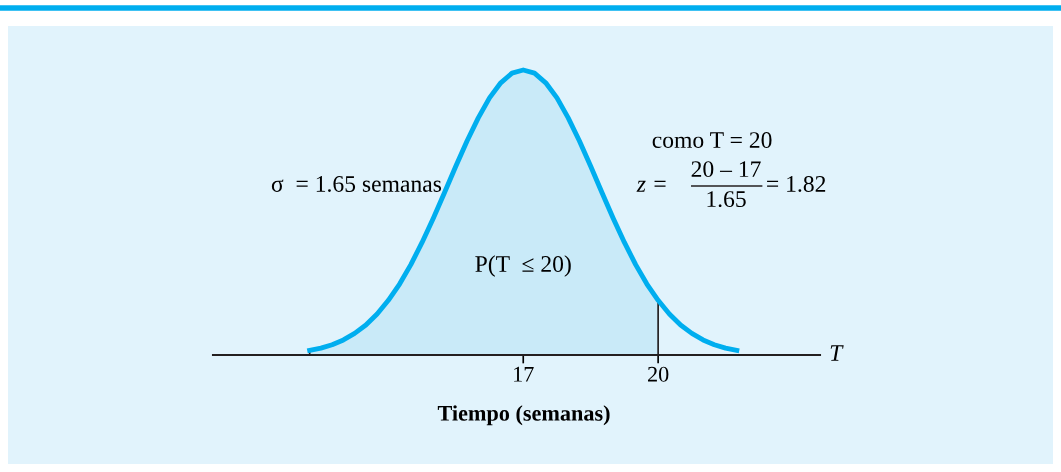 This screenshot has width=1061, height=472. Describe the element at coordinates (523, 266) in the screenshot. I see `annotation: P(T ≤ 20)` at that location.